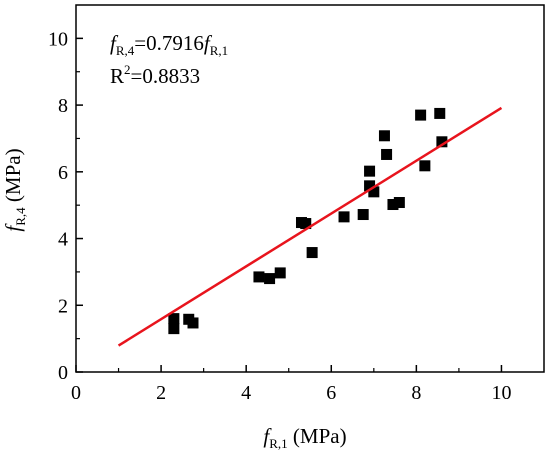 This screenshot has height=453, width=550. Describe the element at coordinates (161, 393) in the screenshot. I see `x-tick-label: 2` at that location.